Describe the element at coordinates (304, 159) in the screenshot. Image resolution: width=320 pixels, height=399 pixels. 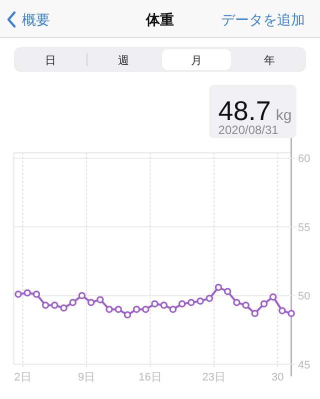
I see `y-tick-label: 60` at that location.